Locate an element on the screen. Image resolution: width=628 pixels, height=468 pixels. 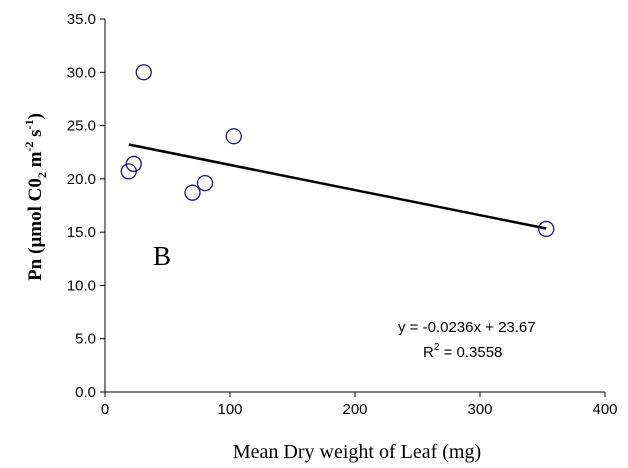
x-tick-label: 400 is located at coordinates (604, 409).